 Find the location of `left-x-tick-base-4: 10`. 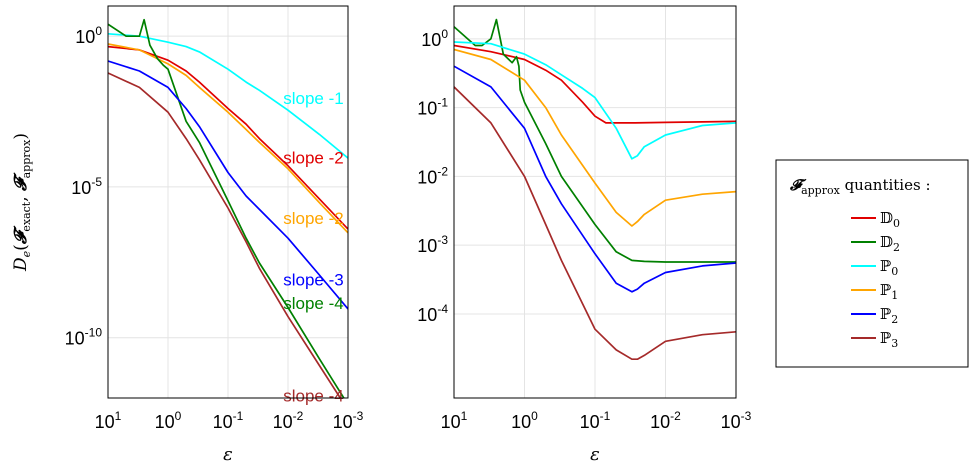

left-x-tick-base-4: 10 is located at coordinates (343, 422).